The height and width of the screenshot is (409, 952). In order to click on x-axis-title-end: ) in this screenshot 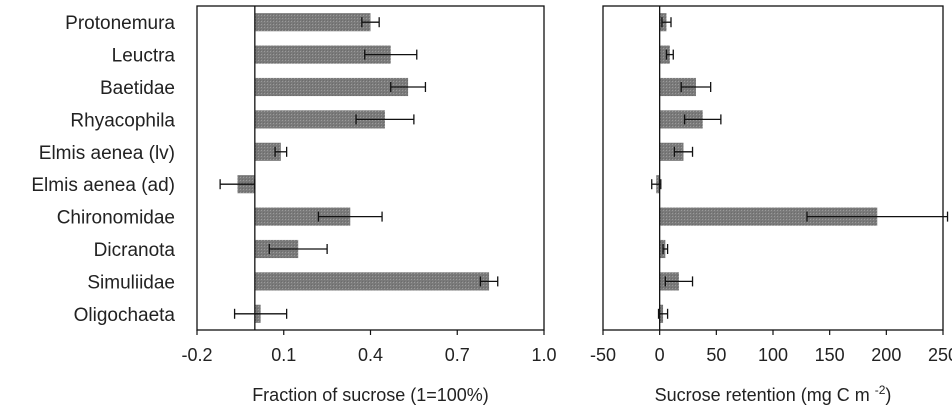, I will do `click(888, 395)`.